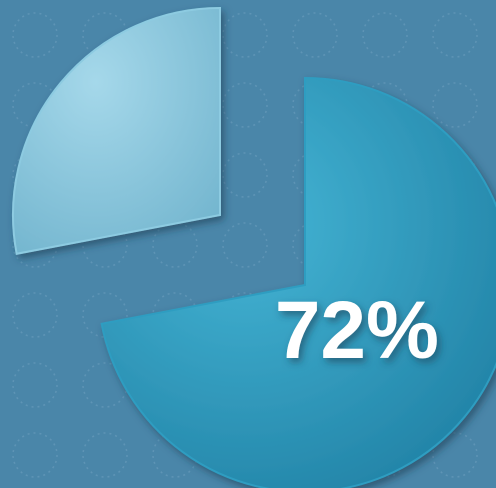 This screenshot has width=496, height=488. I want to click on slice-label: 72%, so click(357, 330).